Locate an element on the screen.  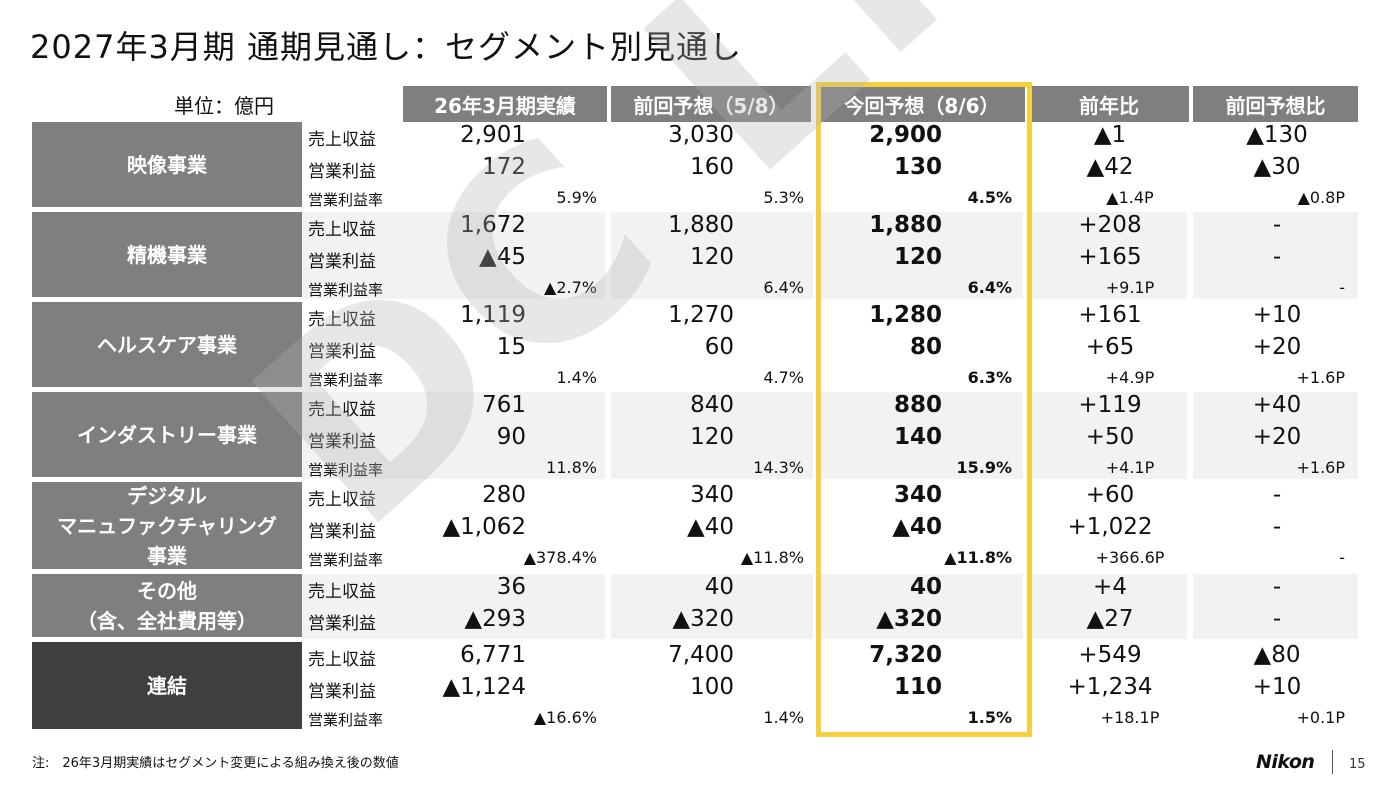
value-cell-sales: 1,280 is located at coordinates (905, 315).